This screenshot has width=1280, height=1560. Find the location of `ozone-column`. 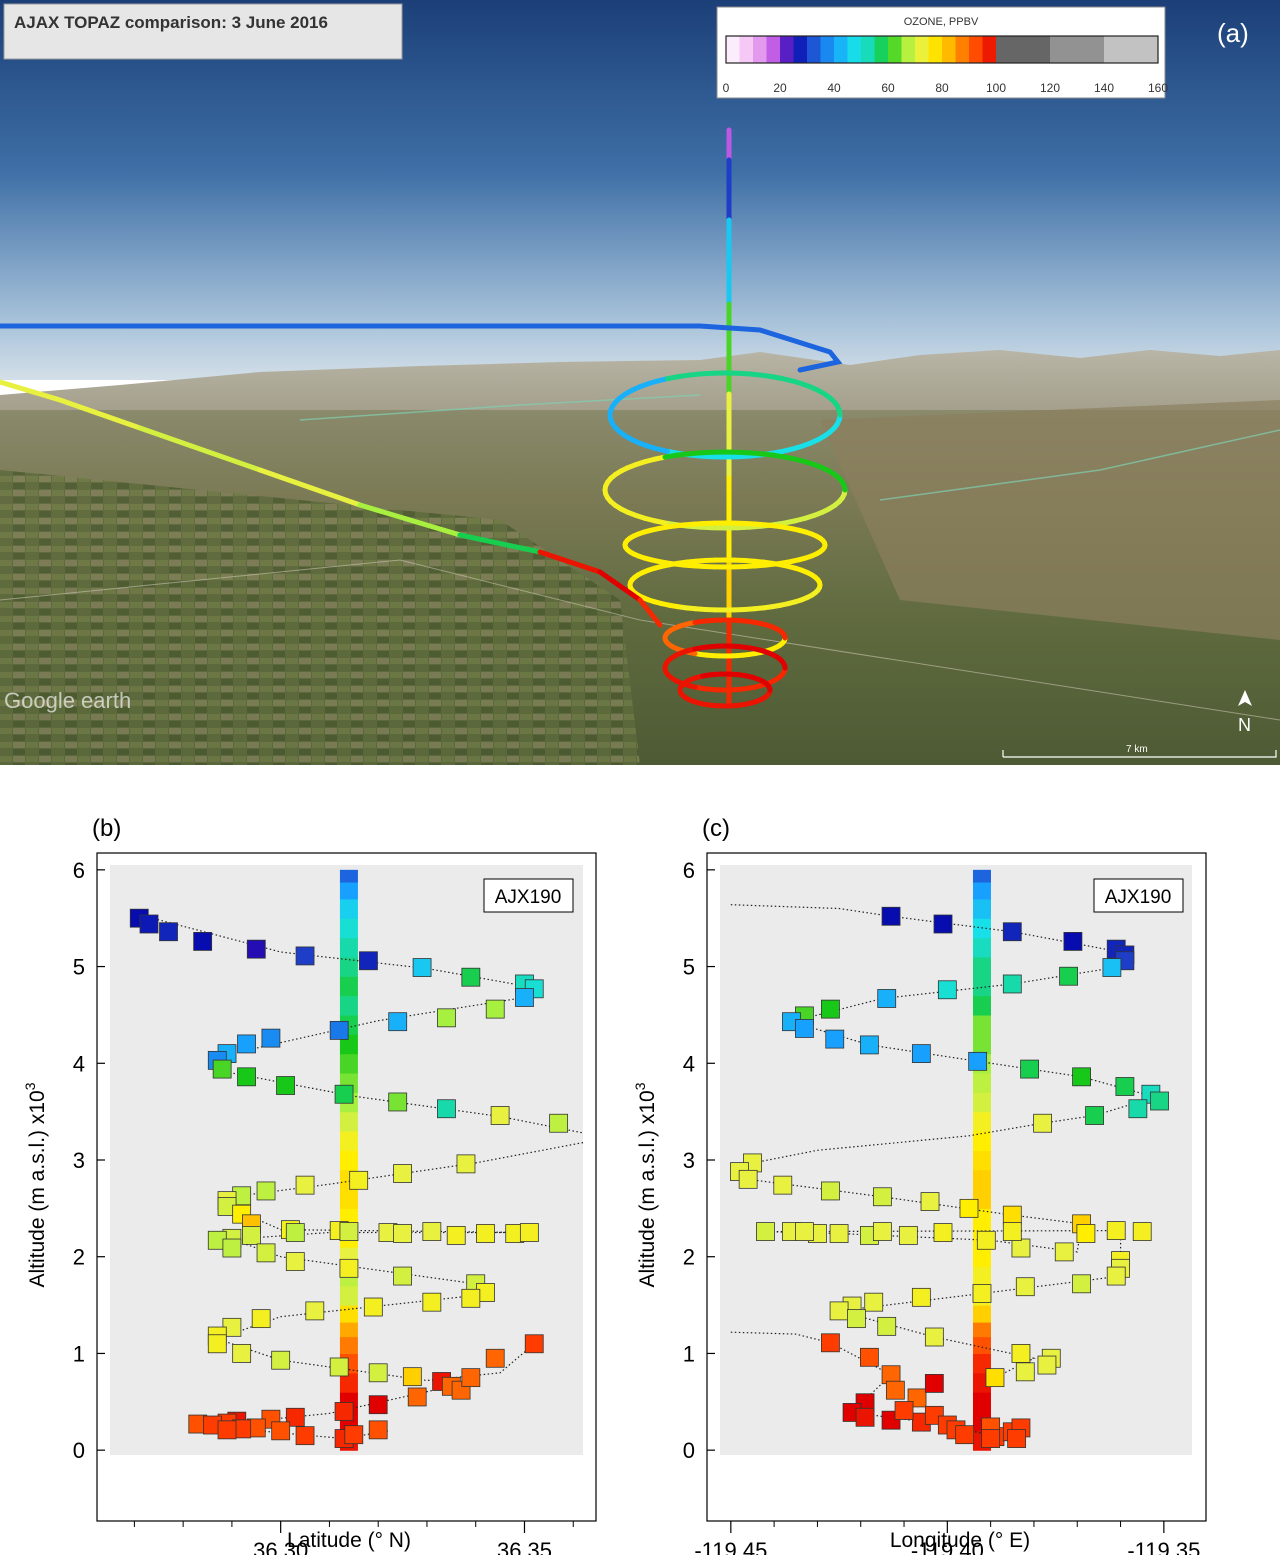

ozone-column is located at coordinates (982, 1160).